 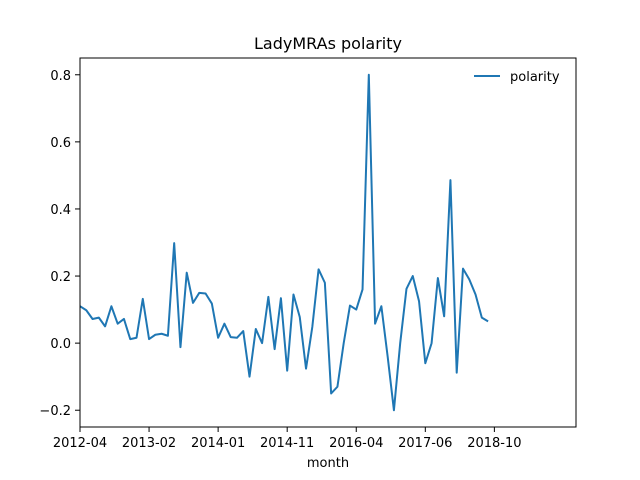 I want to click on y-tick-label: −0.2, so click(x=55, y=411).